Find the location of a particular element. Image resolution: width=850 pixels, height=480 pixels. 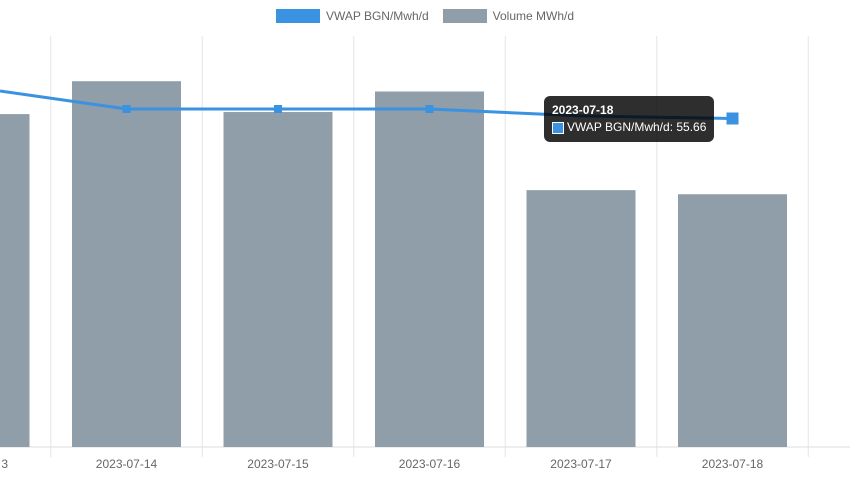

x-tick-label: 2023-07-15 is located at coordinates (278, 464).